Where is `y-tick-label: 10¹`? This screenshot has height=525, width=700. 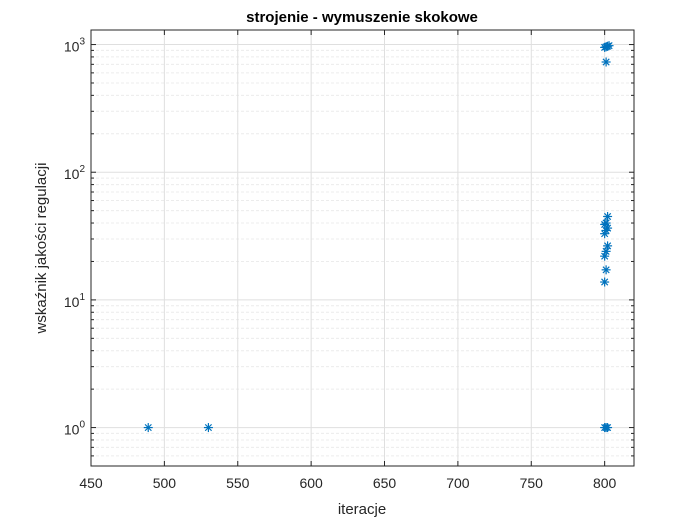
y-tick-label: 10¹ is located at coordinates (75, 301).